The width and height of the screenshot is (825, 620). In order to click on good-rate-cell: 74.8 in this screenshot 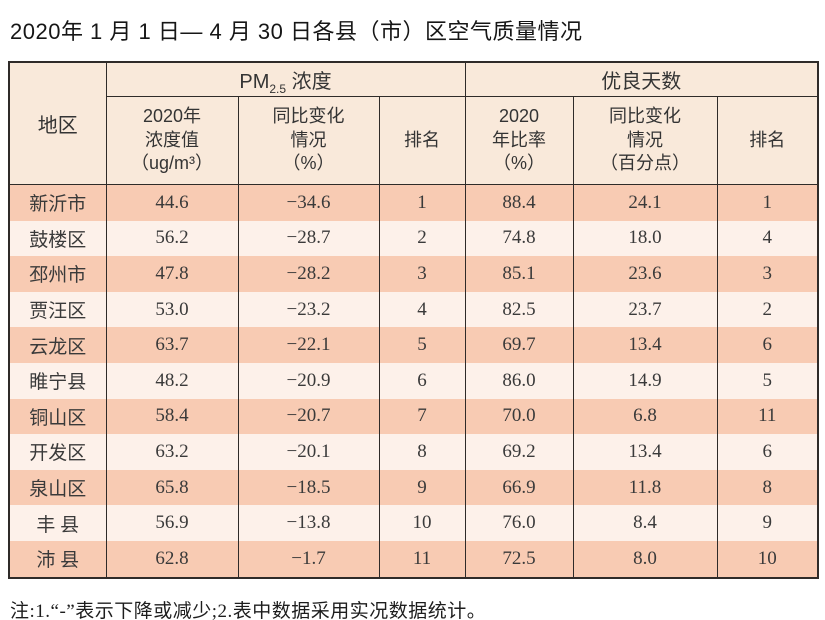, I will do `click(519, 238)`.